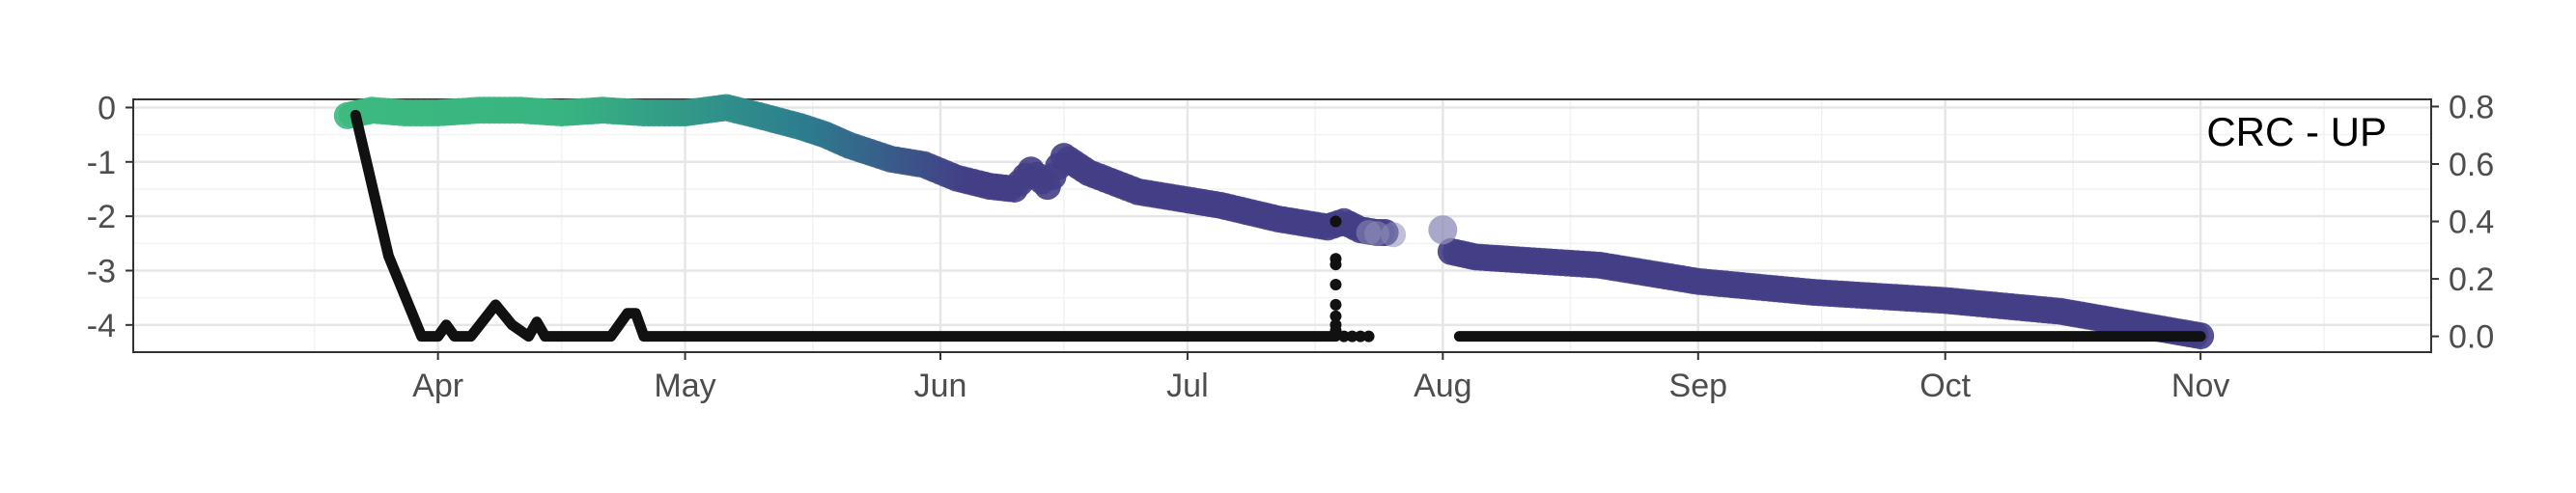 This screenshot has height=493, width=2576. I want to click on y-left-tick-label: 0, so click(107, 108).